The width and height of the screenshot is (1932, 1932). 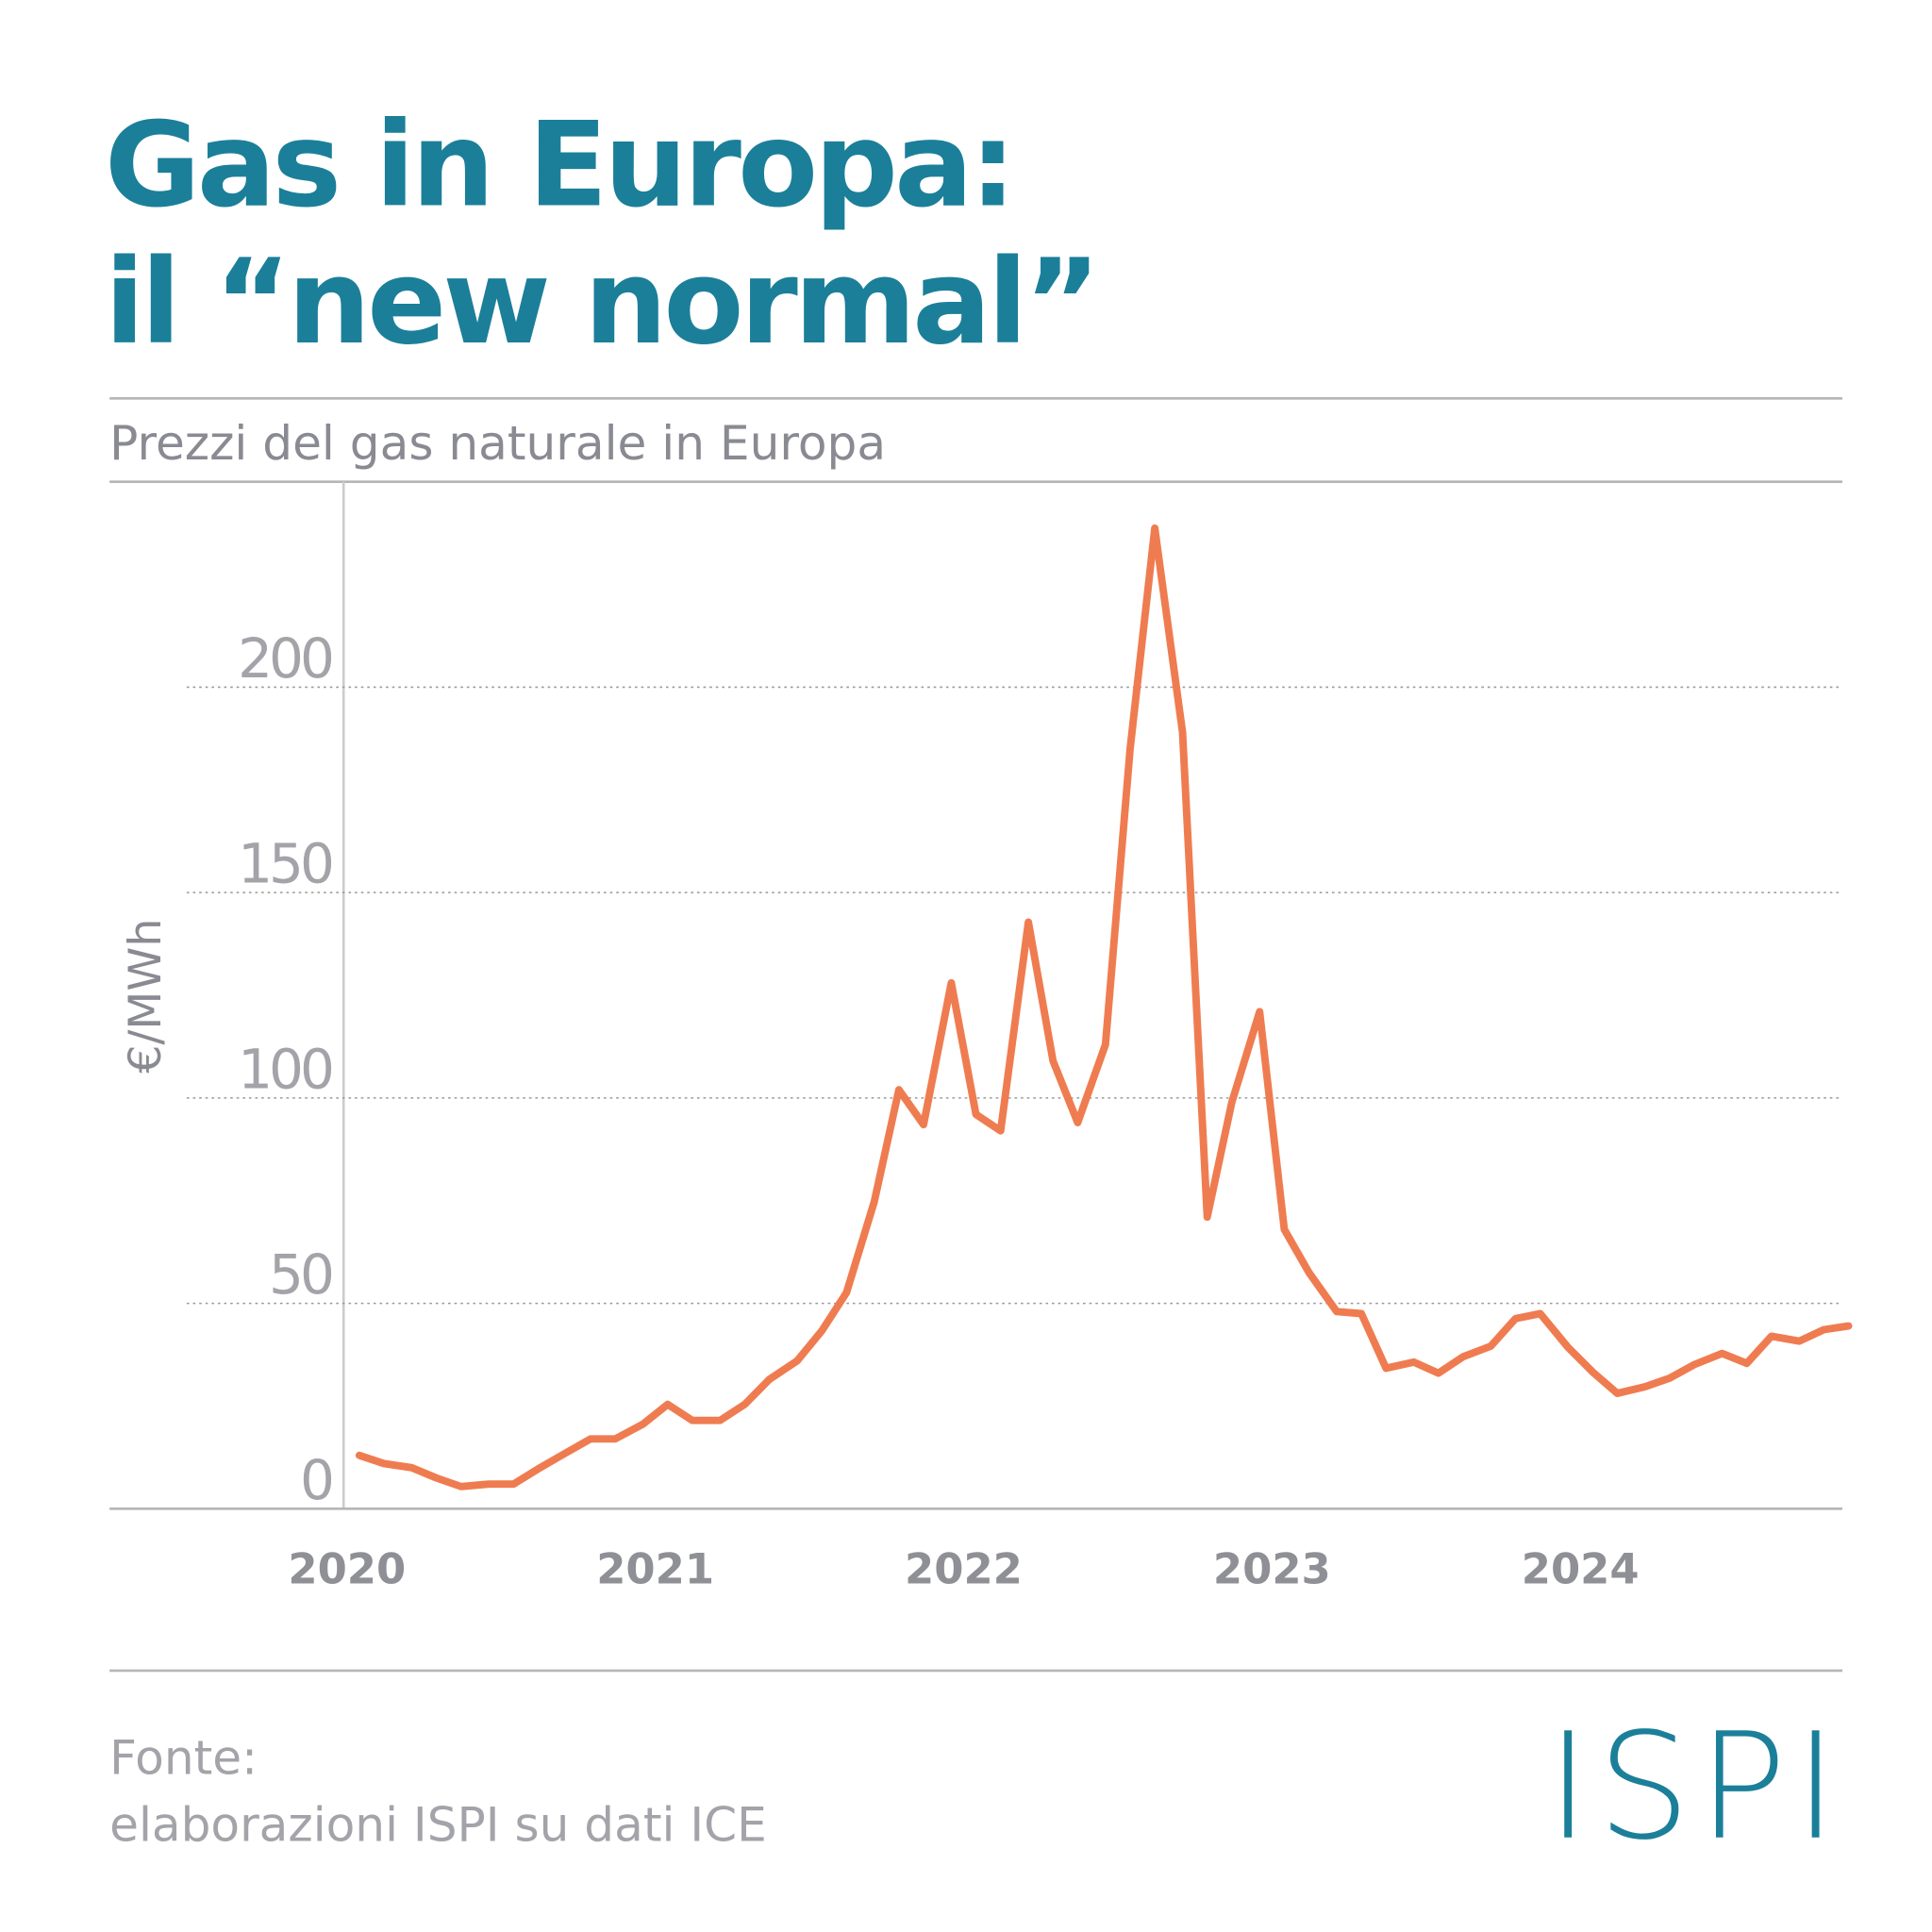 What do you see at coordinates (964, 1569) in the screenshot?
I see `x-tick-label: 2022` at bounding box center [964, 1569].